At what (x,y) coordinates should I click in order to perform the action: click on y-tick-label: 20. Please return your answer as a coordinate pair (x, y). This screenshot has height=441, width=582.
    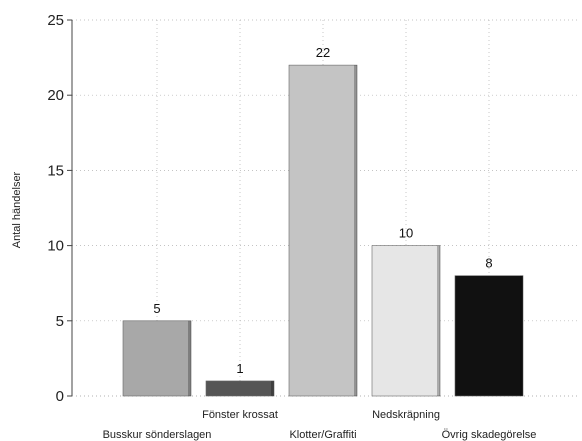
    Looking at the image, I should click on (55, 95).